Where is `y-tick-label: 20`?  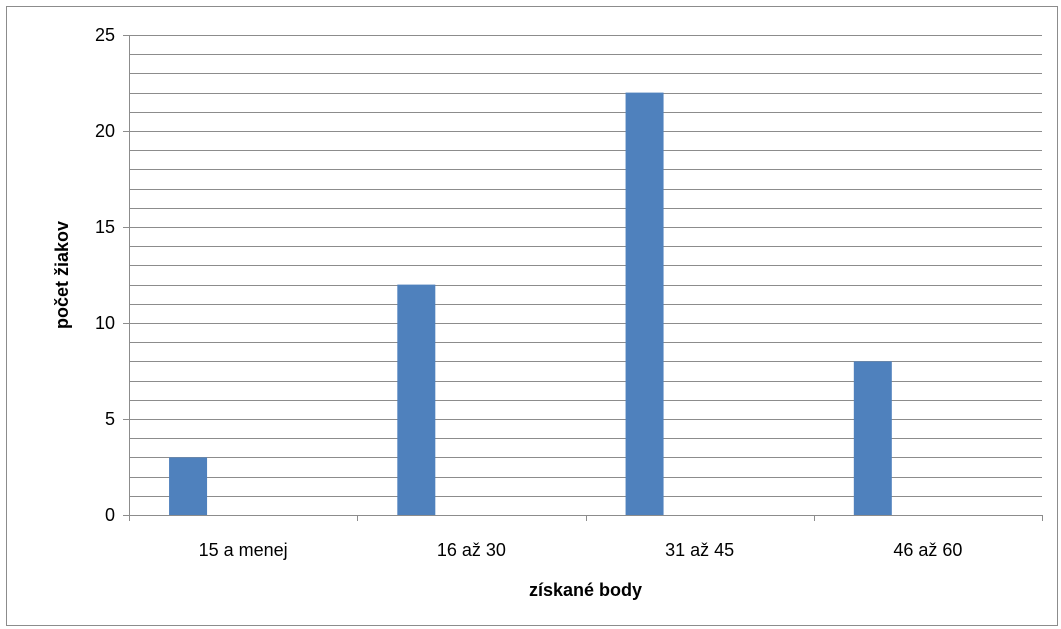 y-tick-label: 20 is located at coordinates (105, 131).